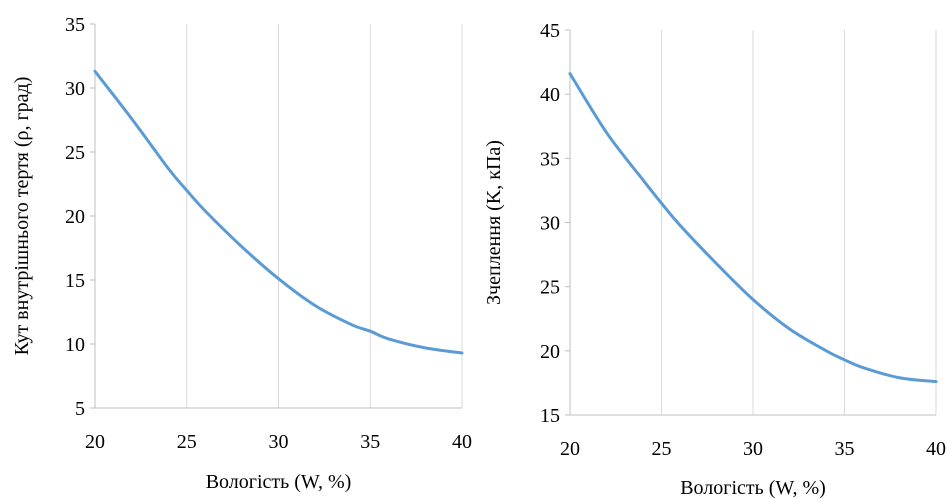  What do you see at coordinates (75, 345) in the screenshot?
I see `y-tick-label: 10` at bounding box center [75, 345].